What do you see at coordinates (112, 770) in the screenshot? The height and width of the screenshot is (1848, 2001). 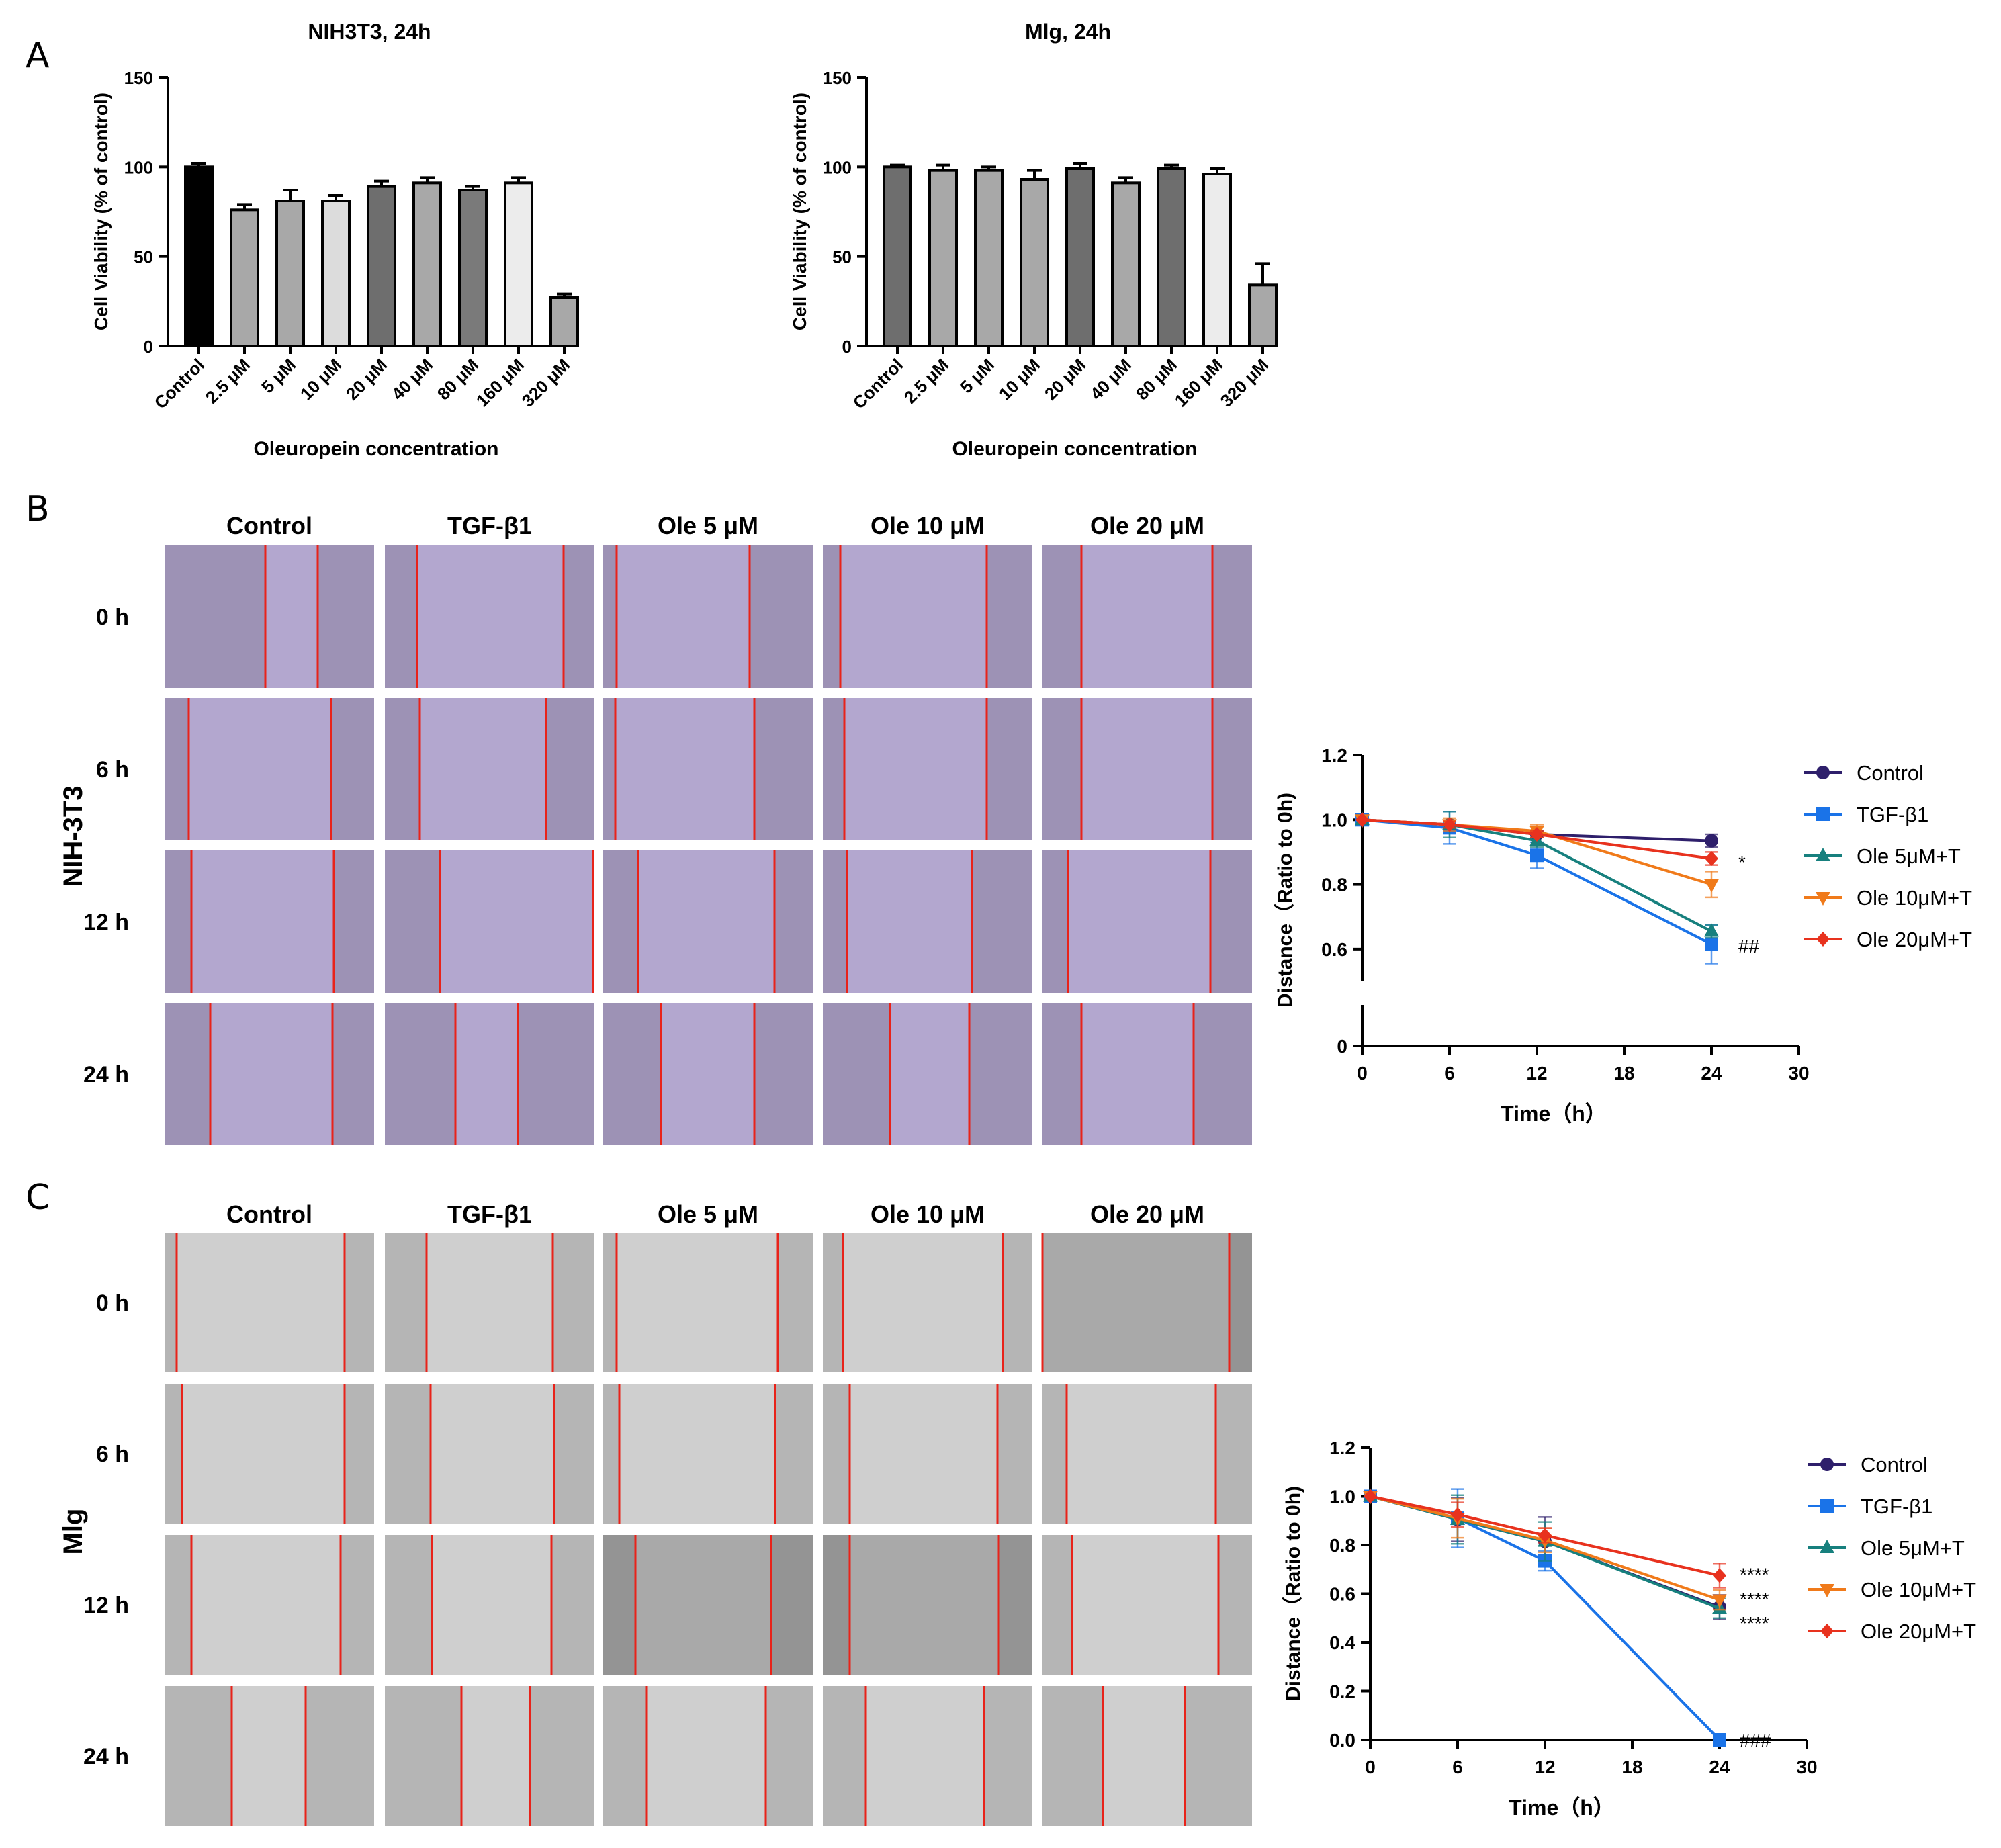 I see `row-label: 6 h` at bounding box center [112, 770].